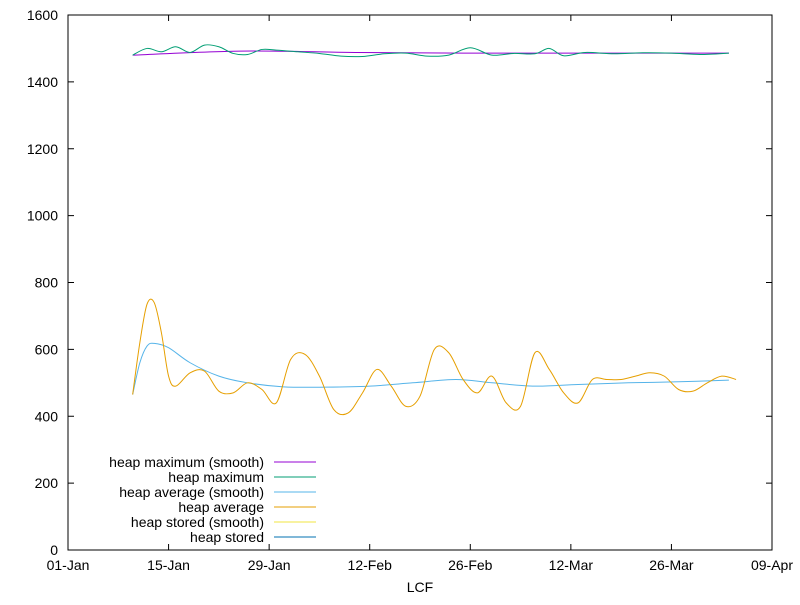 The height and width of the screenshot is (605, 800). Describe the element at coordinates (216, 477) in the screenshot. I see `legend-label: heap maximum` at that location.